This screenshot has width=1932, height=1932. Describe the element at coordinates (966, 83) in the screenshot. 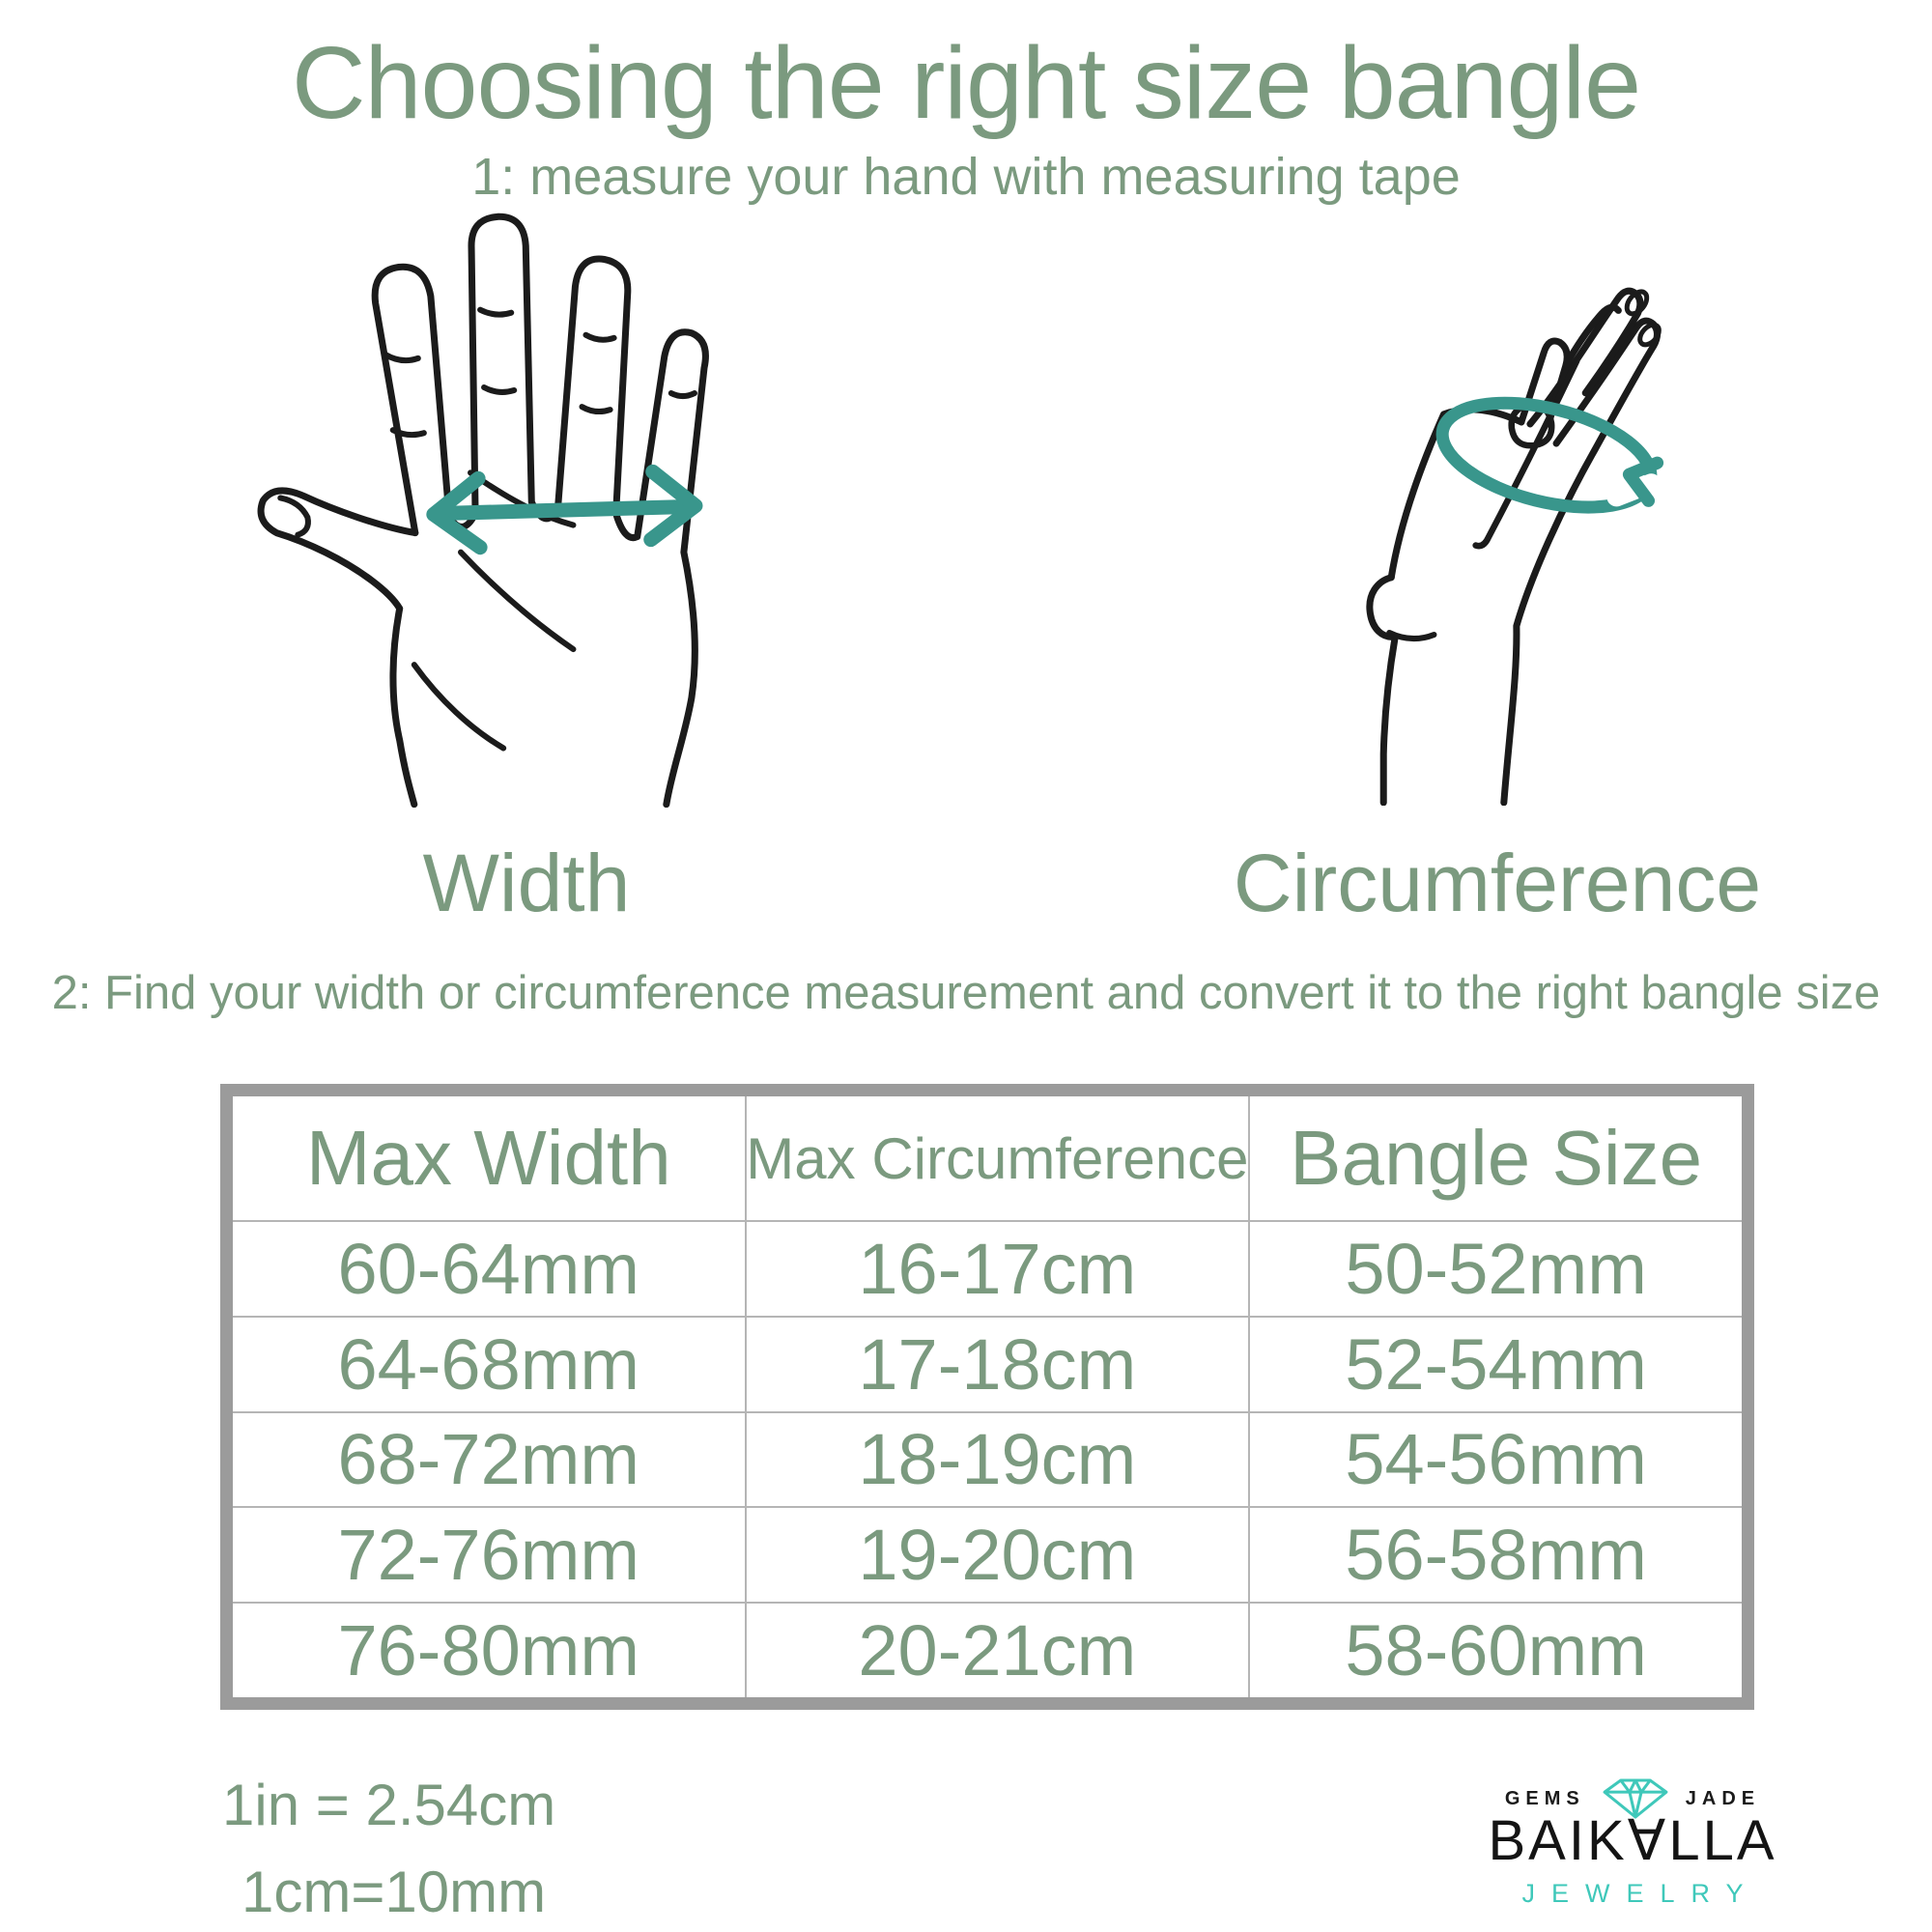

I see `page-title: Choosing the right size bangle` at that location.